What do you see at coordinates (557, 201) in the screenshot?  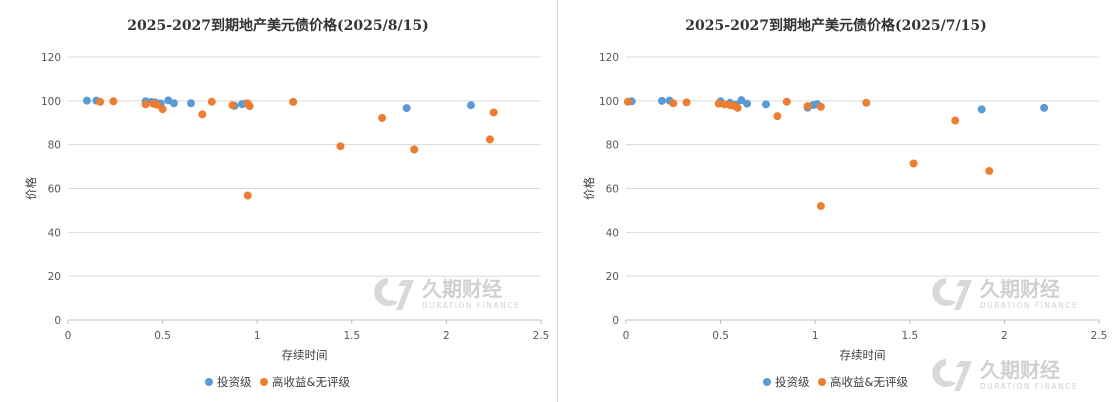 I see `panel-divider` at bounding box center [557, 201].